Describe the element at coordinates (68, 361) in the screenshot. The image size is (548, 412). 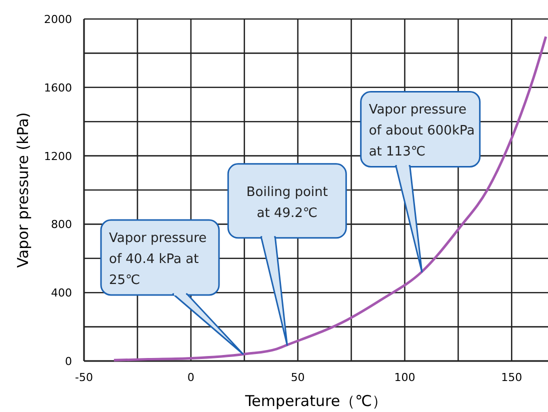
I see `y-tick-label: 0` at that location.